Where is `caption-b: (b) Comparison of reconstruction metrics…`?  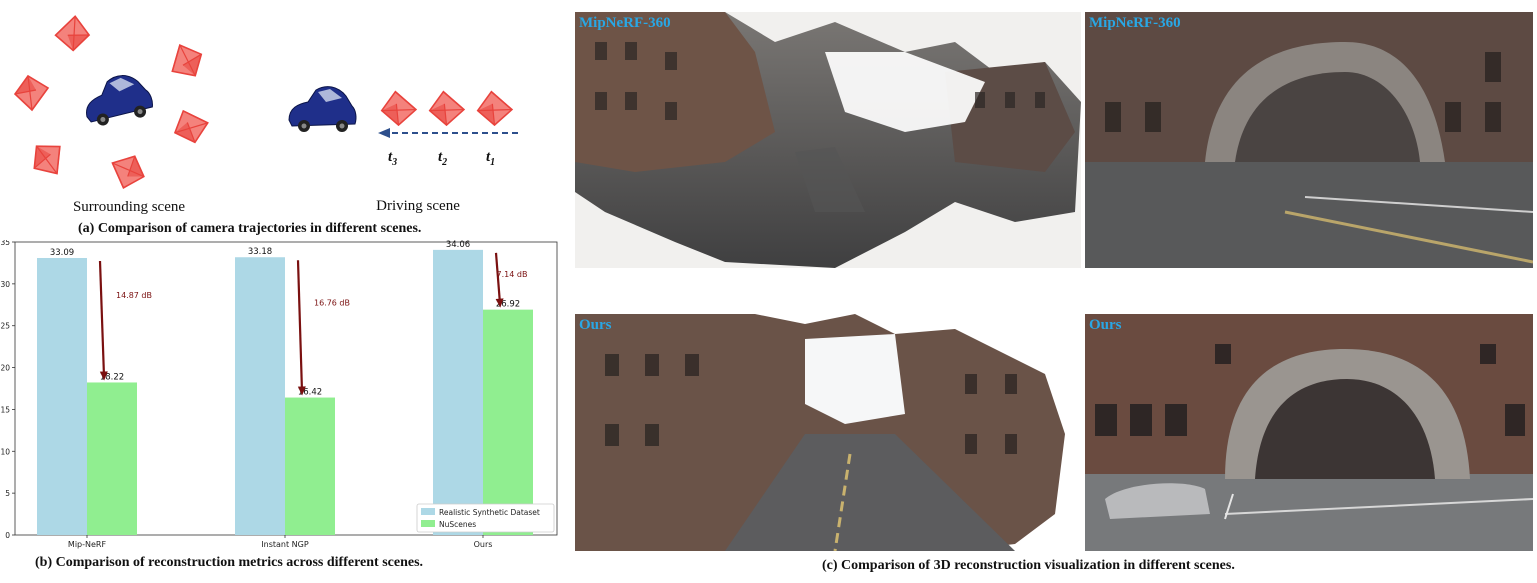
caption-b: (b) Comparison of reconstruction metrics… is located at coordinates (229, 562).